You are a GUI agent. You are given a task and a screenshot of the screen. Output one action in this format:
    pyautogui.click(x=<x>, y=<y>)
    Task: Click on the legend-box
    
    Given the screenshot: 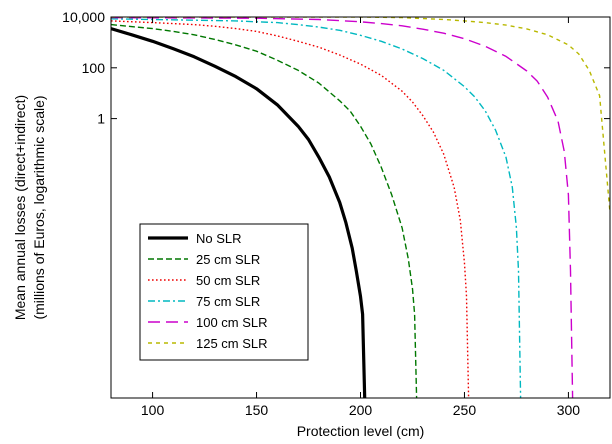 What is the action you would take?
    pyautogui.click(x=224, y=292)
    